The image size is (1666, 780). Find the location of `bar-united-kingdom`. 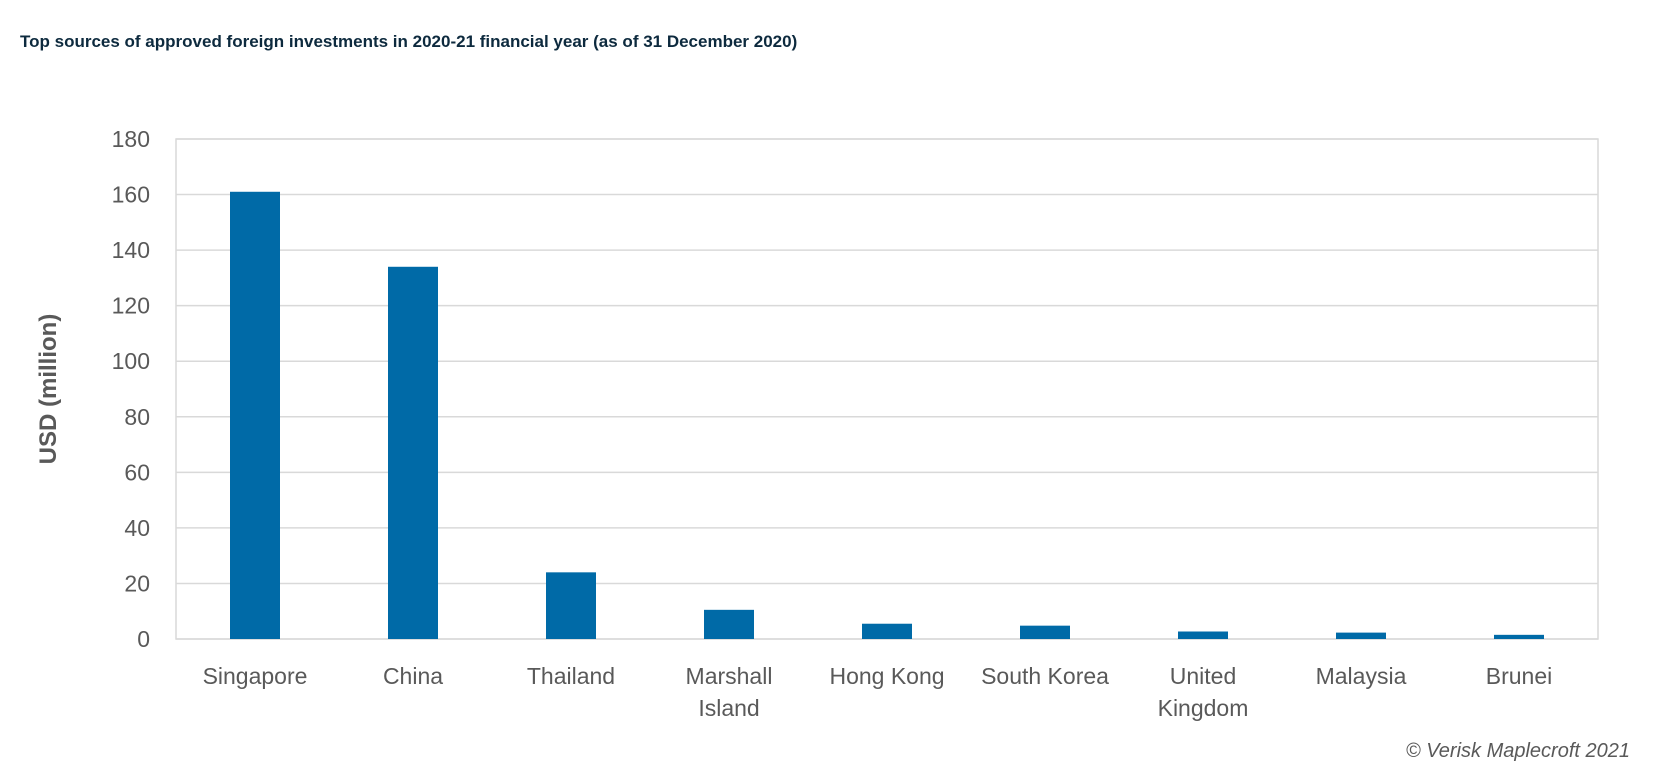

bar-united-kingdom is located at coordinates (1203, 635).